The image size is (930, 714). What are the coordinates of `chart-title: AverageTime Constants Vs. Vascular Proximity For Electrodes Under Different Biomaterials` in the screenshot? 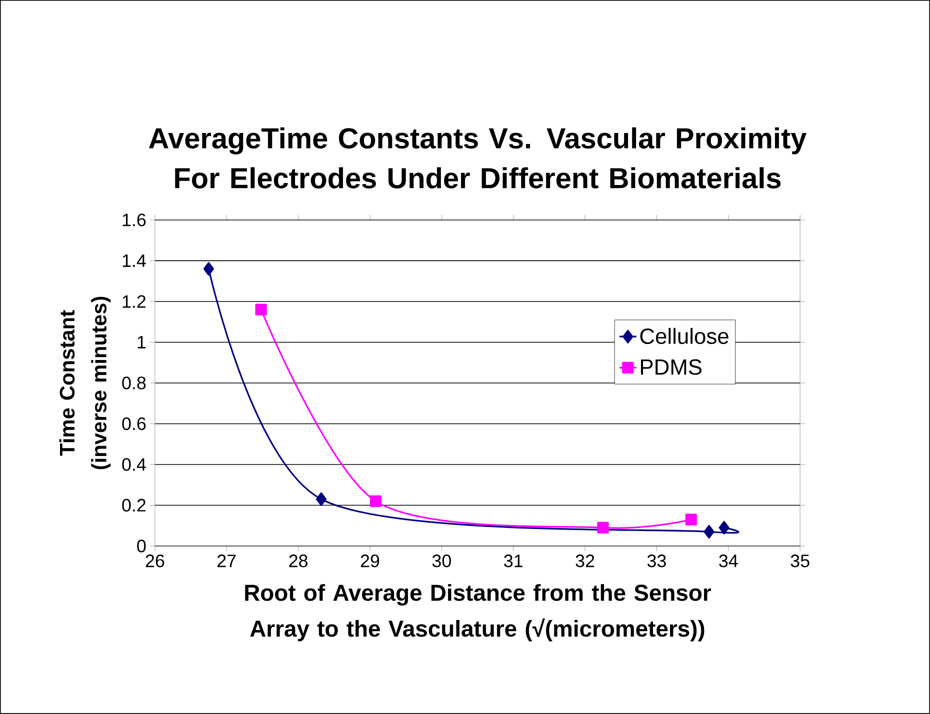 It's located at (477, 157).